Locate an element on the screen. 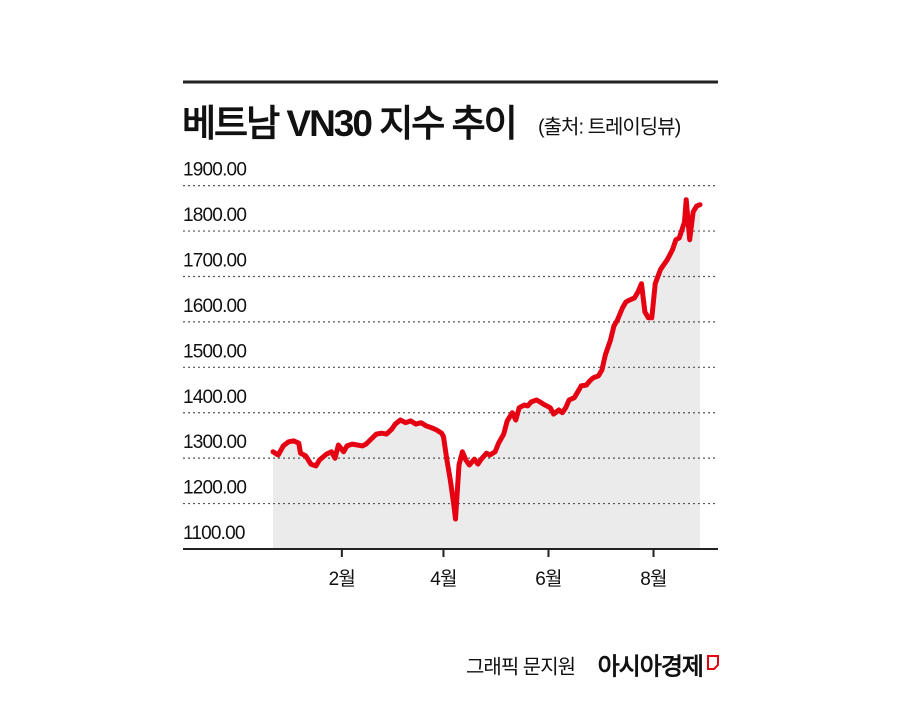  y-tick-label: 1200.00 is located at coordinates (214, 488).